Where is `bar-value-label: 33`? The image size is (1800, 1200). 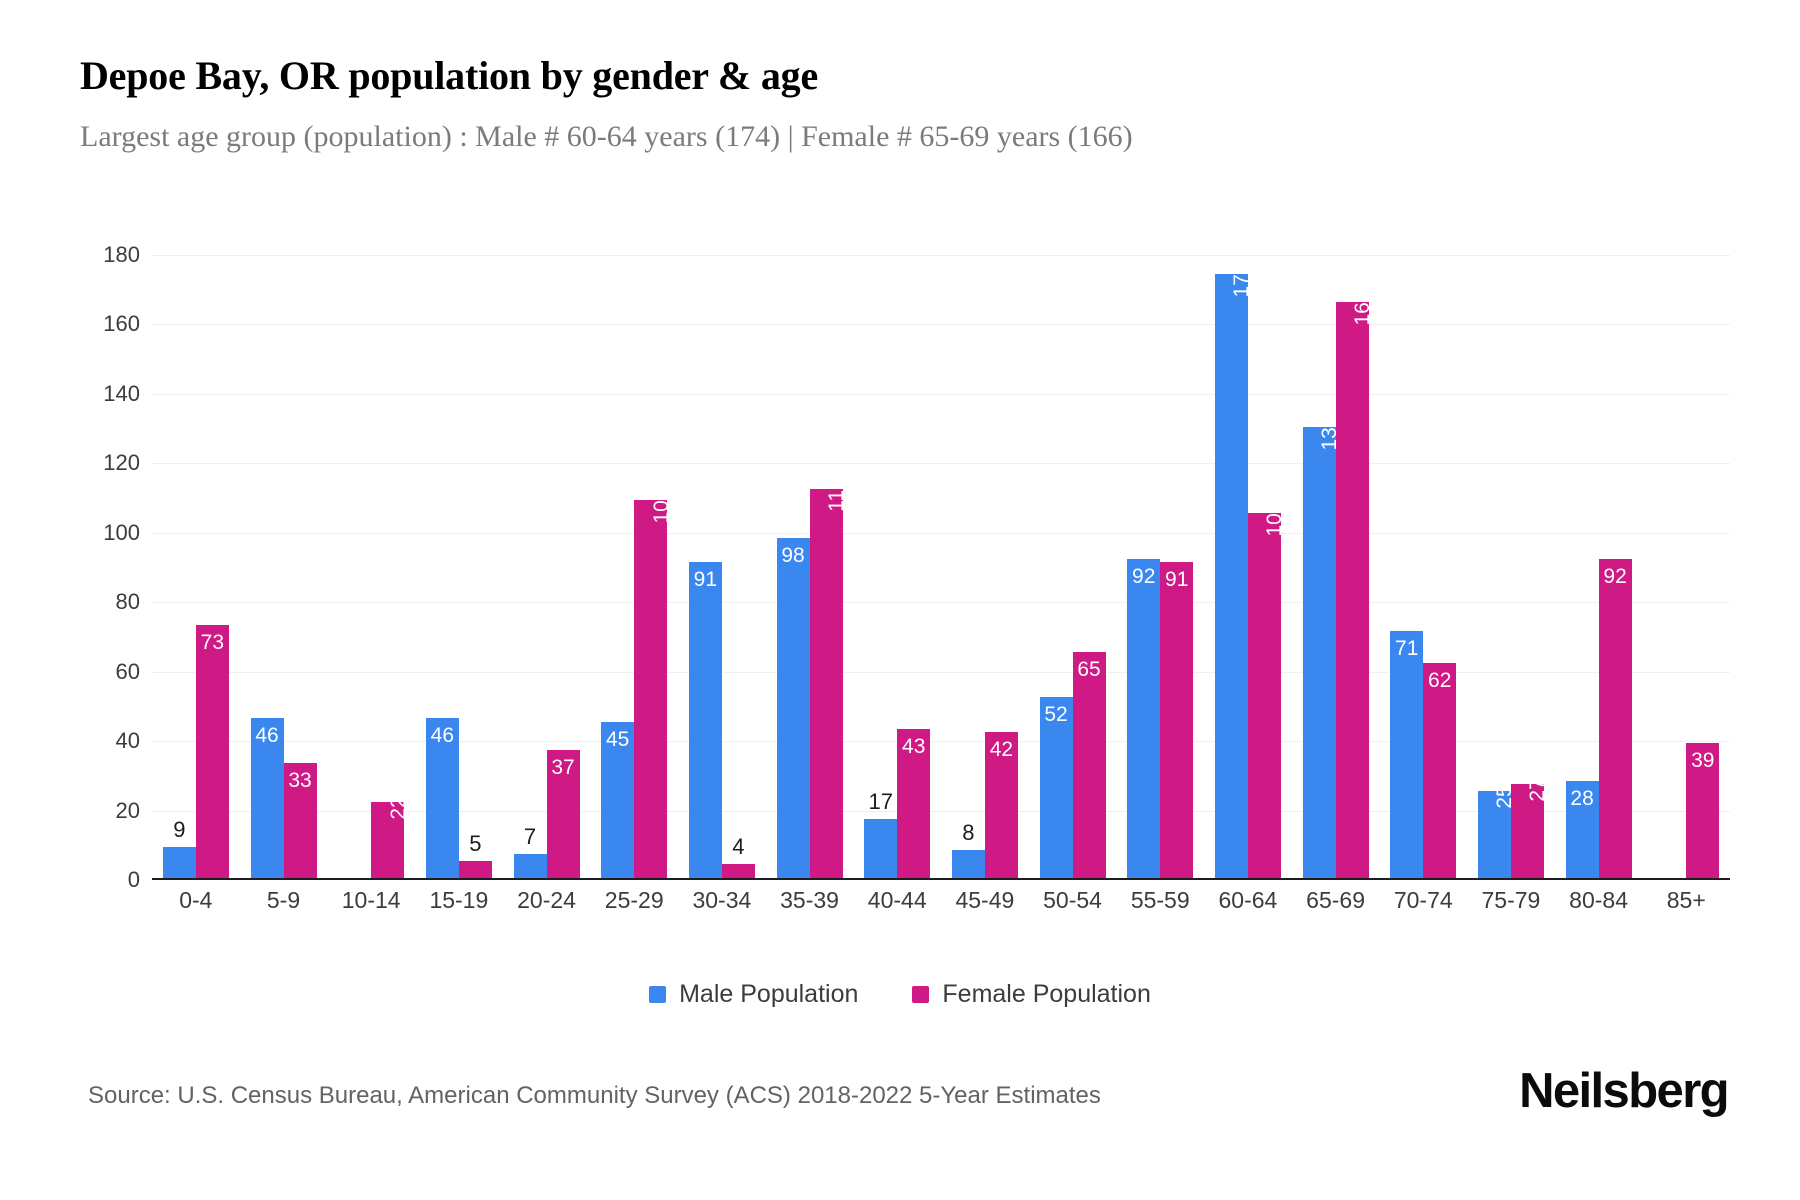
bar-value-label: 33 is located at coordinates (300, 781).